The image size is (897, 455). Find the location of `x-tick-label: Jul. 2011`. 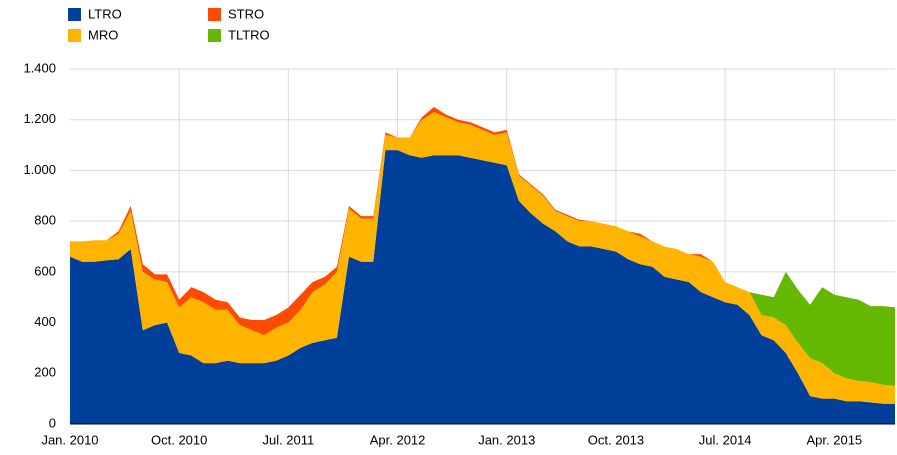

x-tick-label: Jul. 2011 is located at coordinates (288, 439).